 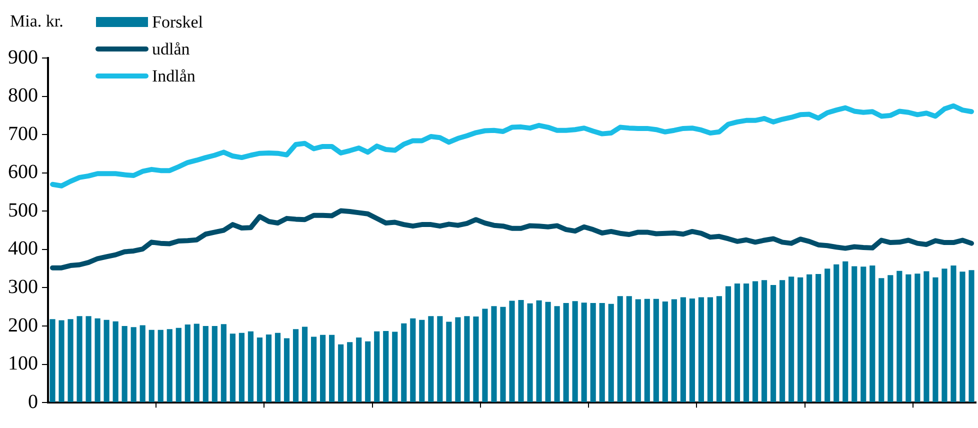 I want to click on y-tick-label: 600, so click(x=23, y=172).